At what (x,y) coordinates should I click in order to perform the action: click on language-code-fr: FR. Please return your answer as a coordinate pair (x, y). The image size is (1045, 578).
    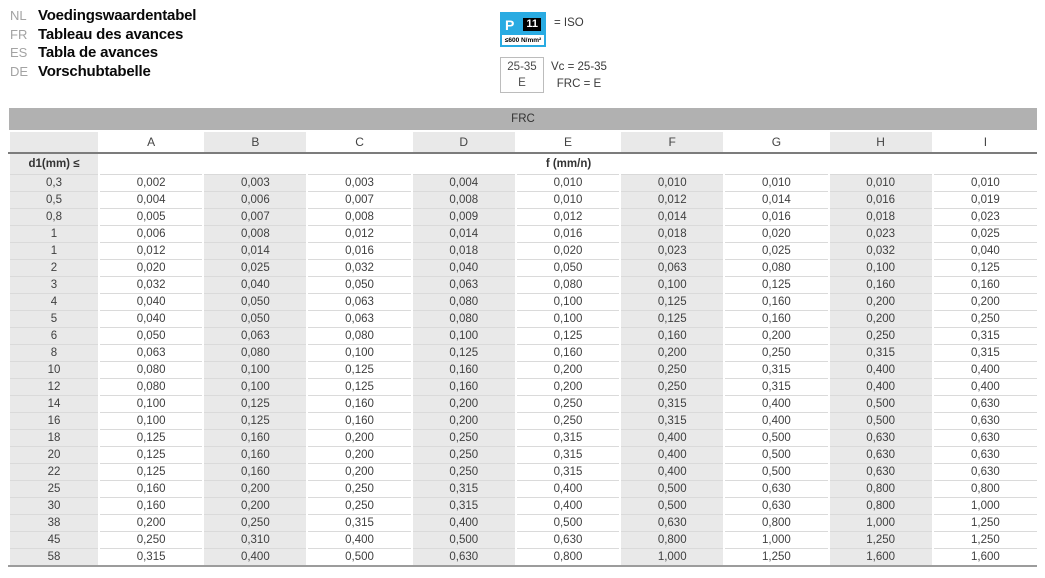
    Looking at the image, I should click on (19, 34).